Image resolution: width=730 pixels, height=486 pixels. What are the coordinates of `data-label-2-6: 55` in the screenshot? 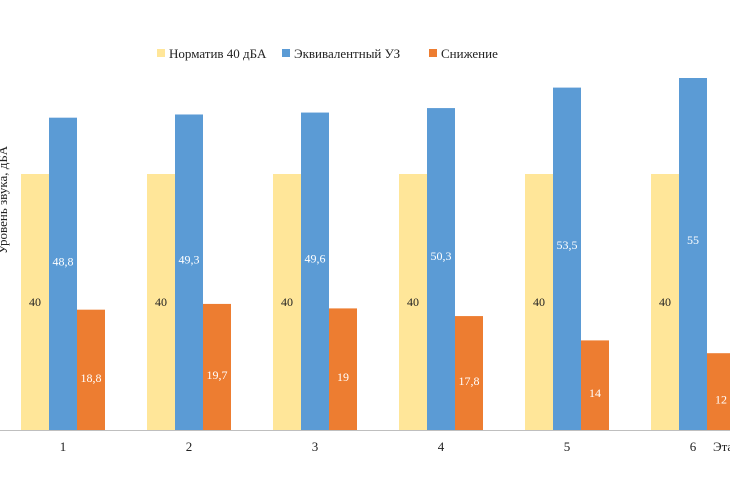 It's located at (693, 240).